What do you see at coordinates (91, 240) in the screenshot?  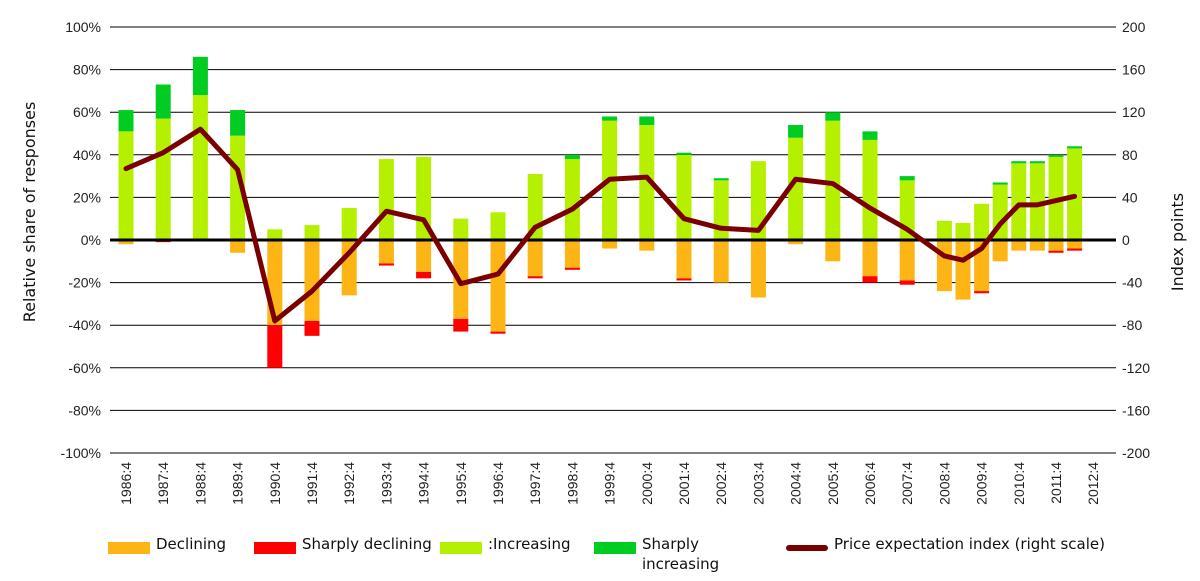 I see `left-tick-label: 0%` at bounding box center [91, 240].